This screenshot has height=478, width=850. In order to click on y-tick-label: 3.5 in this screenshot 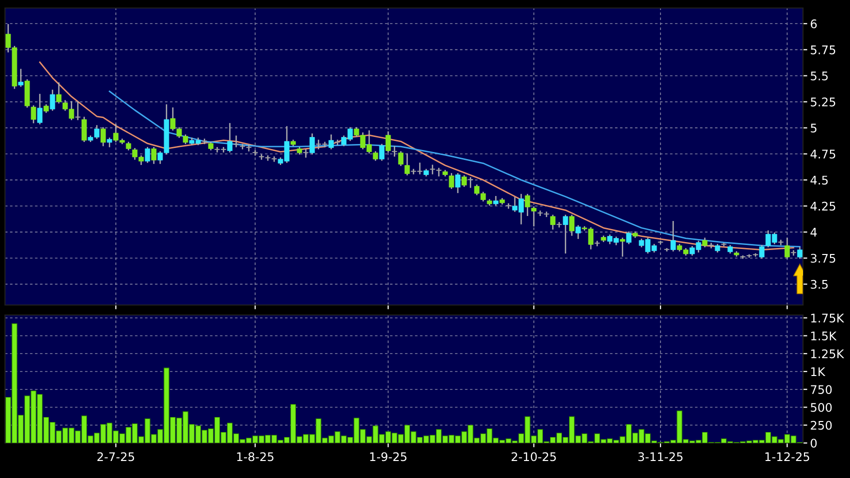, I will do `click(819, 284)`.